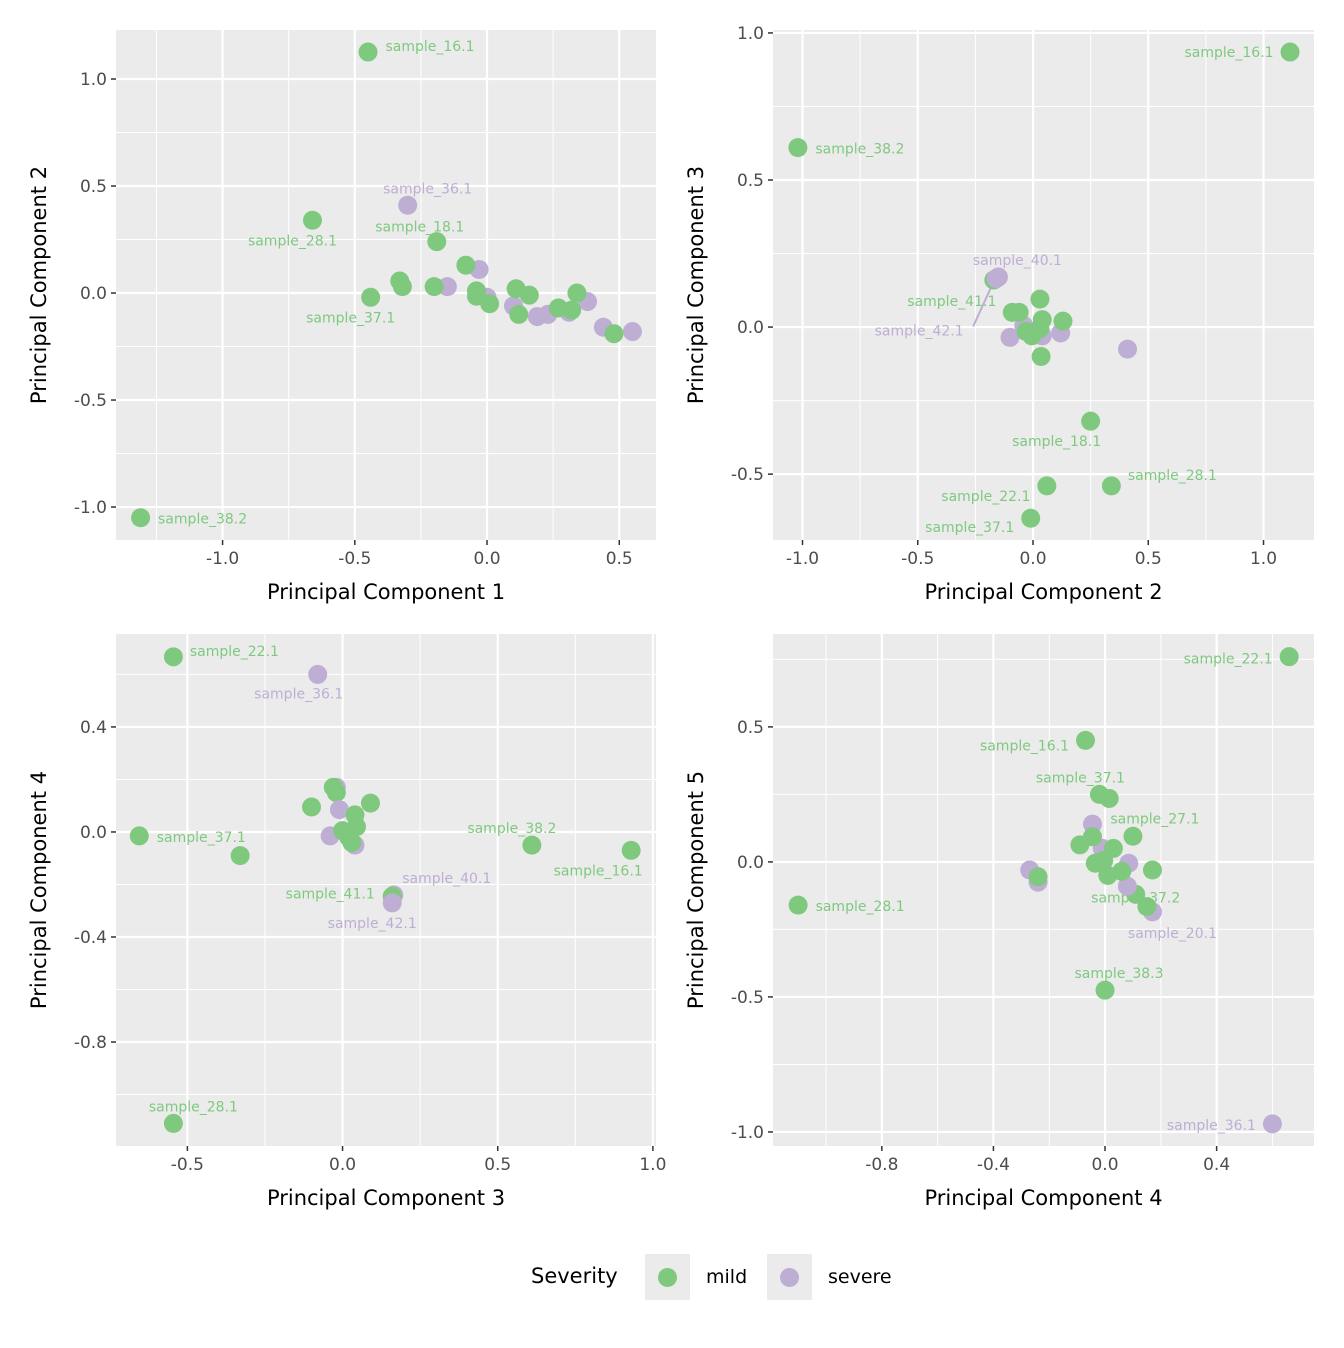 This screenshot has height=1348, width=1344. Describe the element at coordinates (486, 559) in the screenshot. I see `x-tick-label: 0.0` at that location.